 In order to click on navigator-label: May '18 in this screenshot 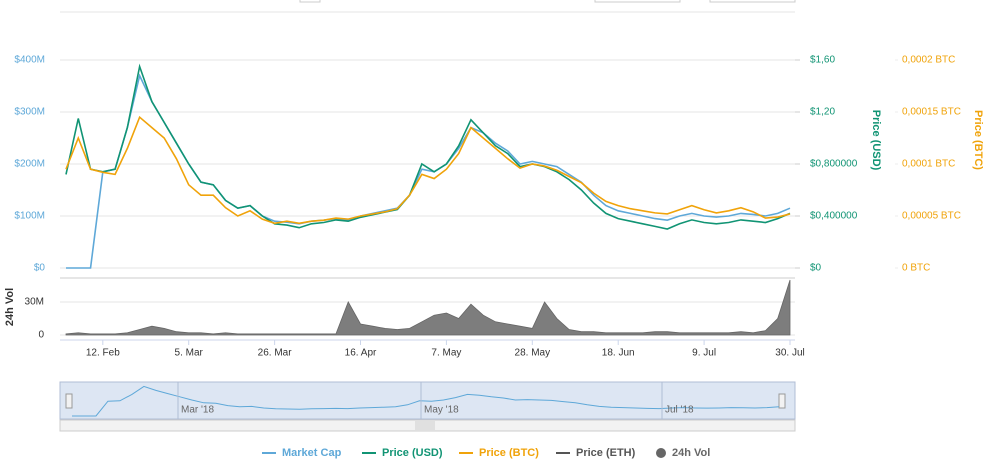, I will do `click(441, 410)`.